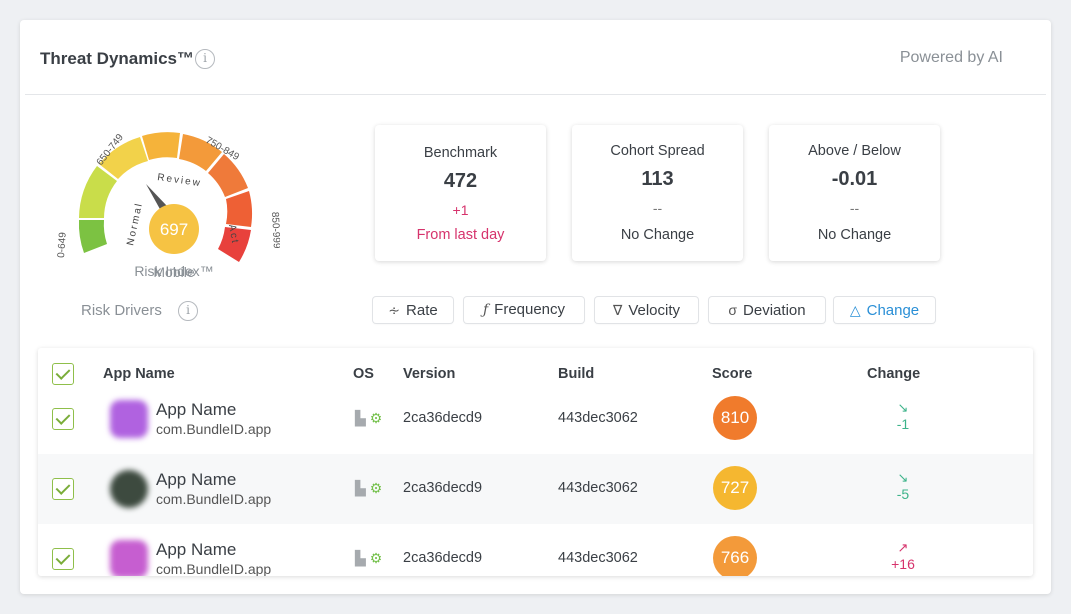 The width and height of the screenshot is (1071, 614). What do you see at coordinates (530, 309) in the screenshot?
I see `tab-frequency-label: Frequency` at bounding box center [530, 309].